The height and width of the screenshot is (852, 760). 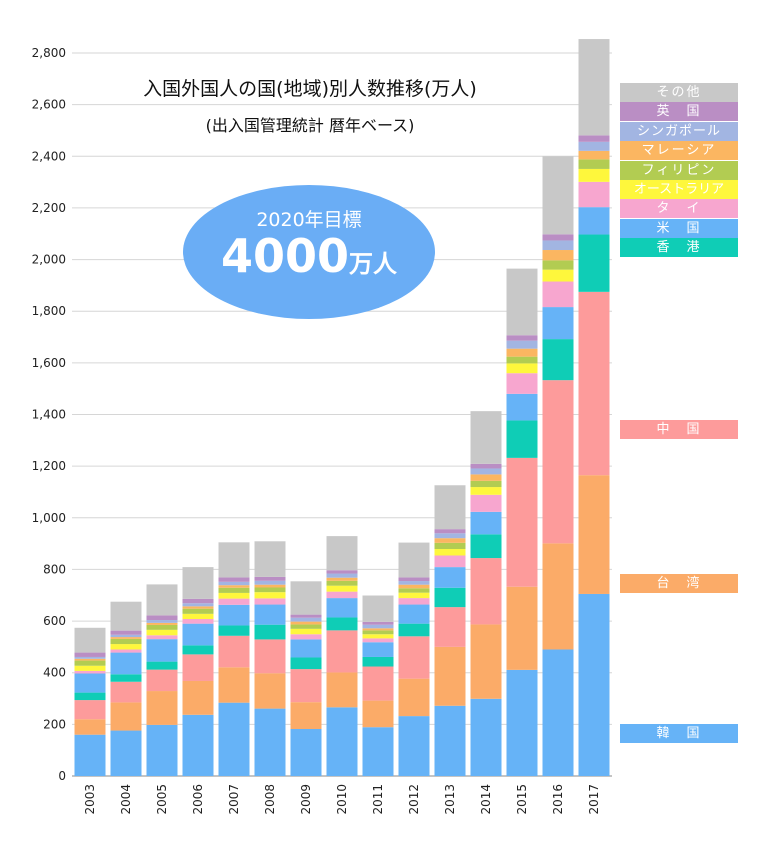 I want to click on x-tick-label: 2009, so click(x=306, y=799).